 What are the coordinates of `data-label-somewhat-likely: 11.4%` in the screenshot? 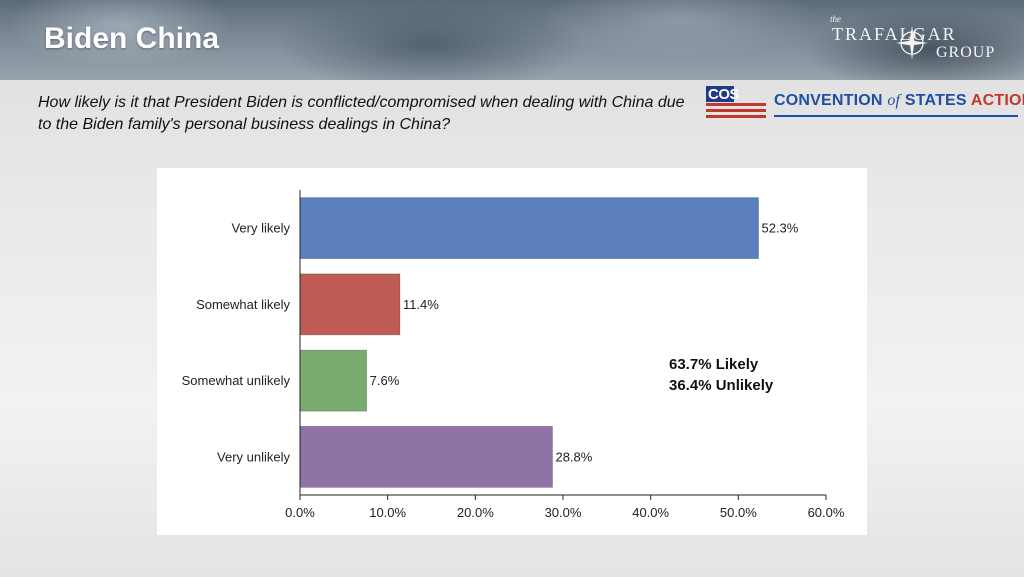 It's located at (421, 304).